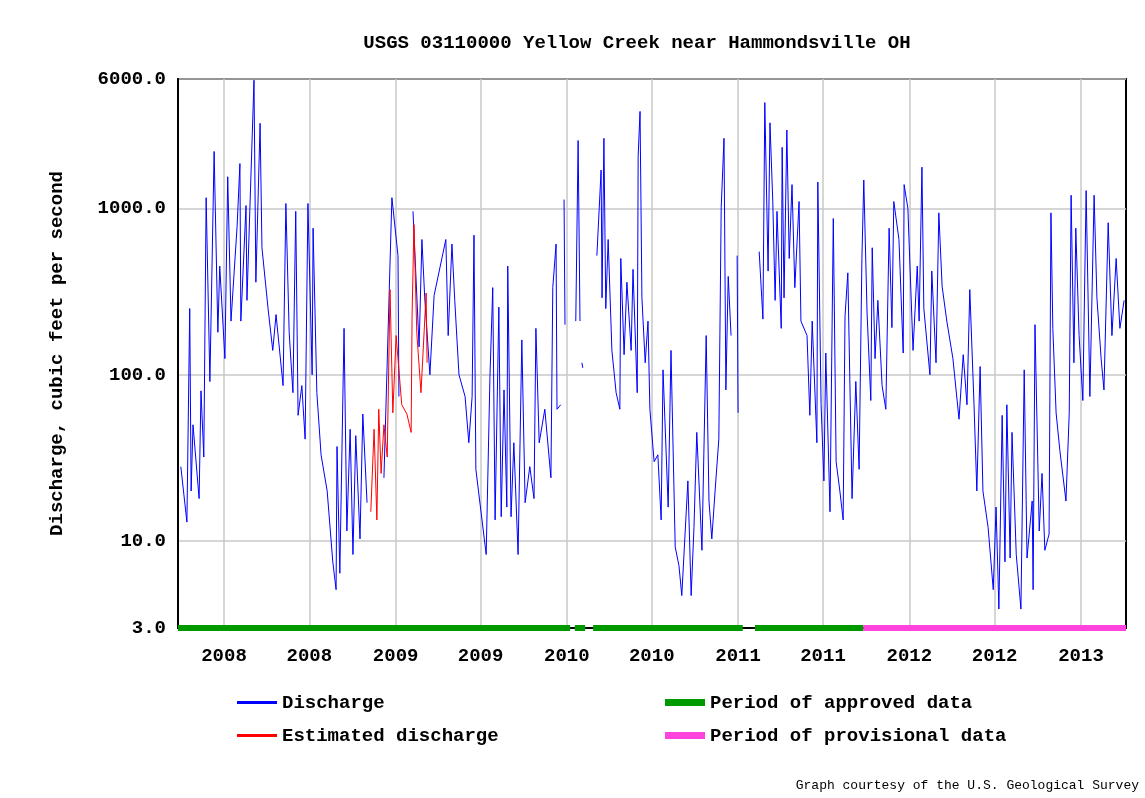  I want to click on y-tick-label: 3.0, so click(148, 628).